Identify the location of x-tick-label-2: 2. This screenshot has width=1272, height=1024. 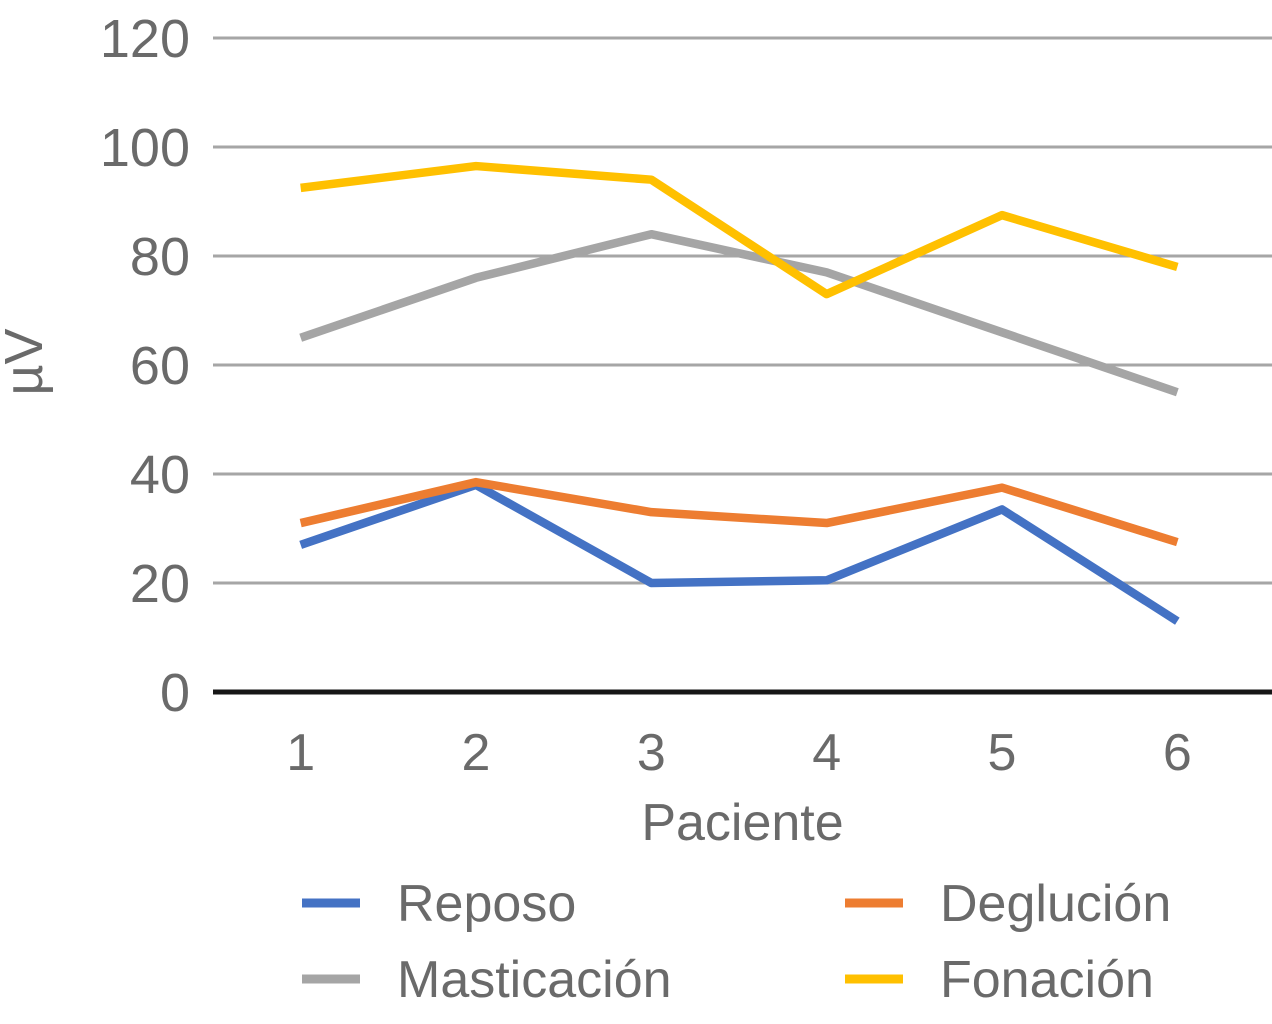
(476, 753).